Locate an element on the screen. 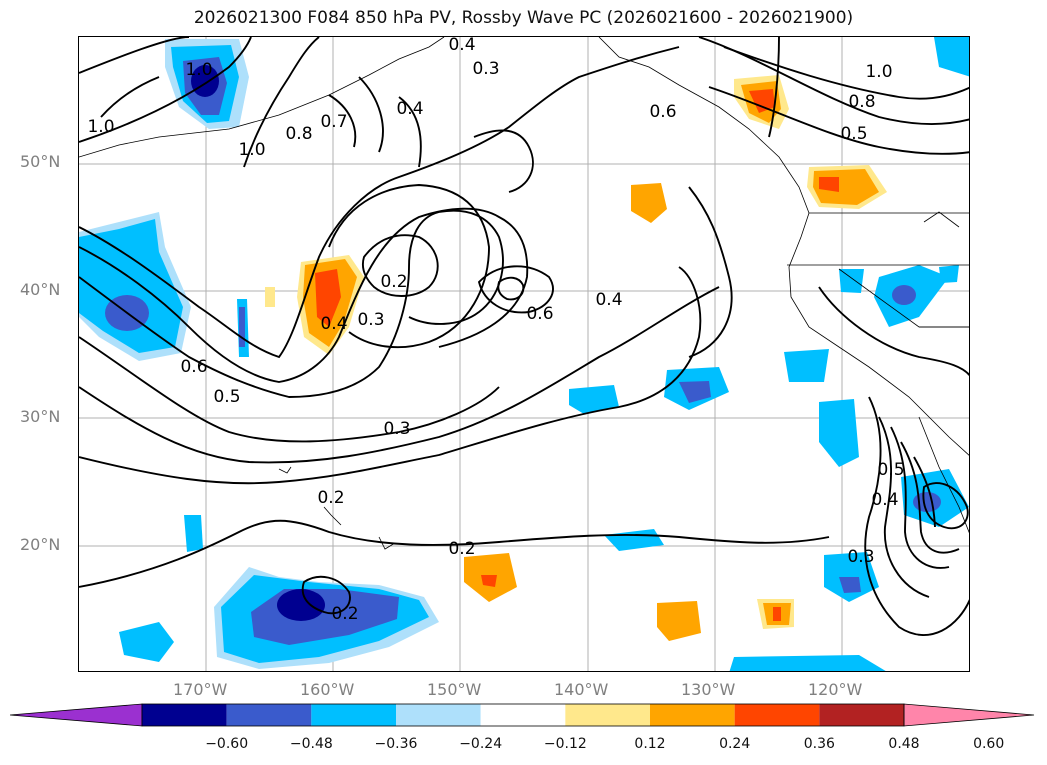 This screenshot has height=765, width=1047. colorbar-tick-label: −0.48 is located at coordinates (311, 744).